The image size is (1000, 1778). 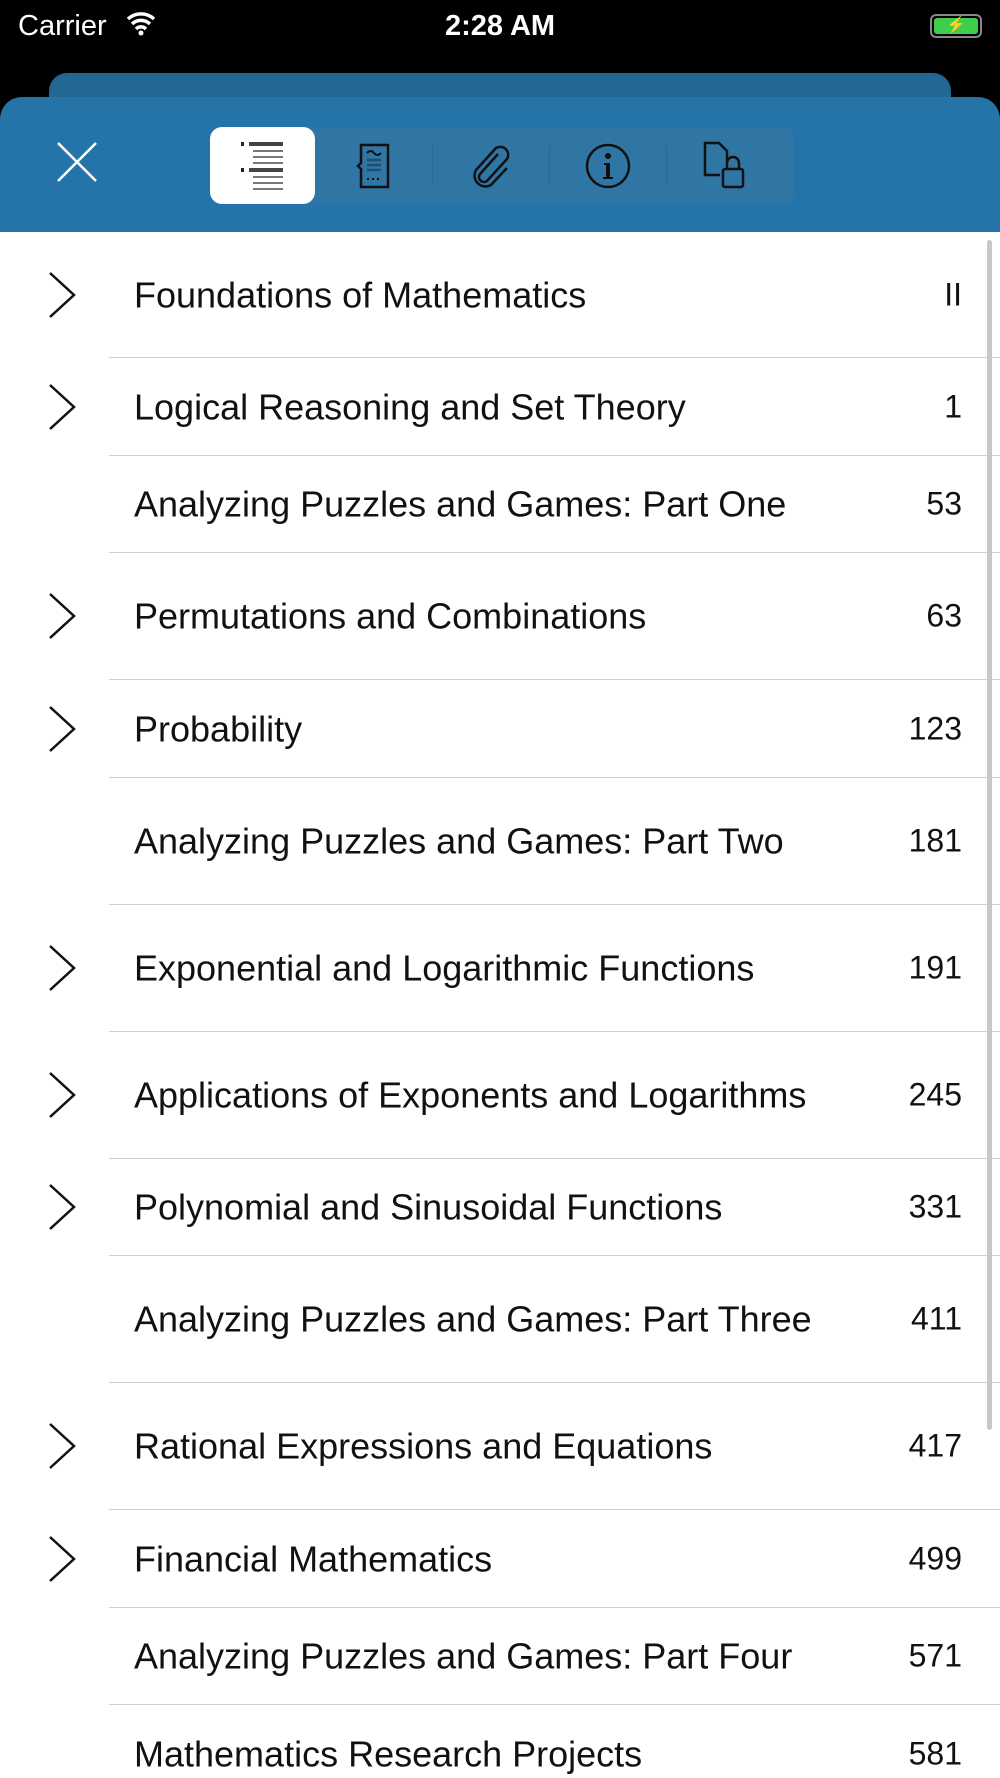 I want to click on clock: 2:28 AM, so click(x=500, y=26).